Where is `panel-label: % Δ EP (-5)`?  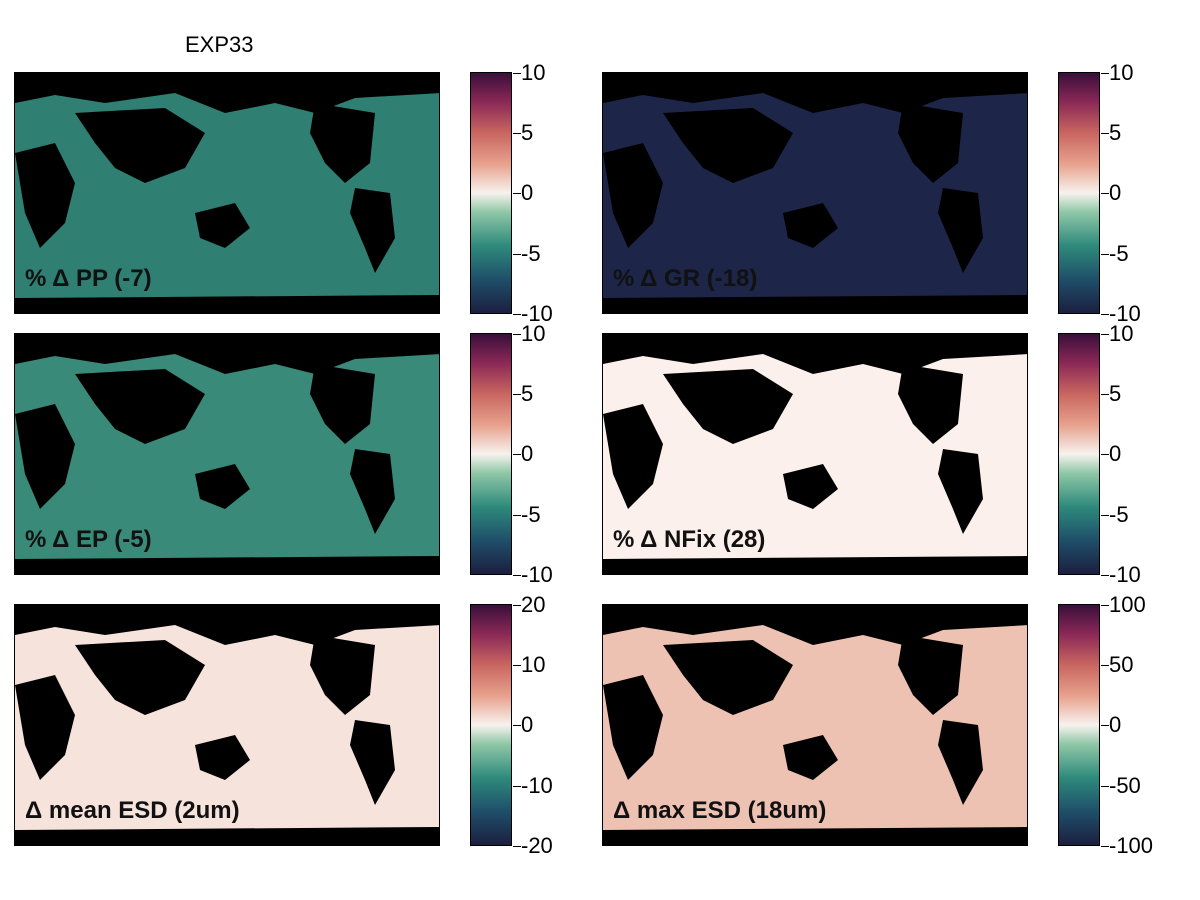 panel-label: % Δ EP (-5) is located at coordinates (88, 539).